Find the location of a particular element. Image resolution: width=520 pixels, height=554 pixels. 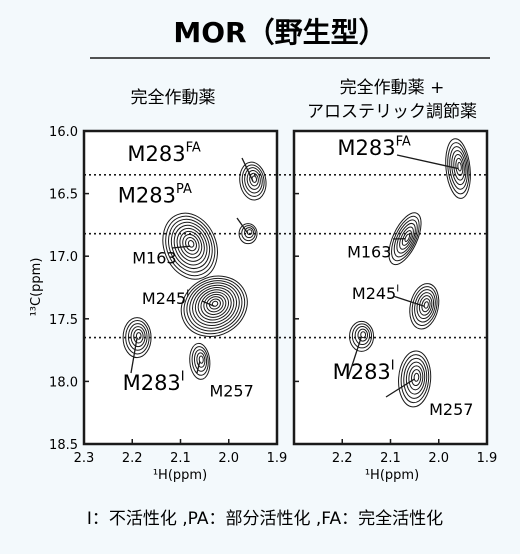

peak-label: M283I is located at coordinates (364, 370).